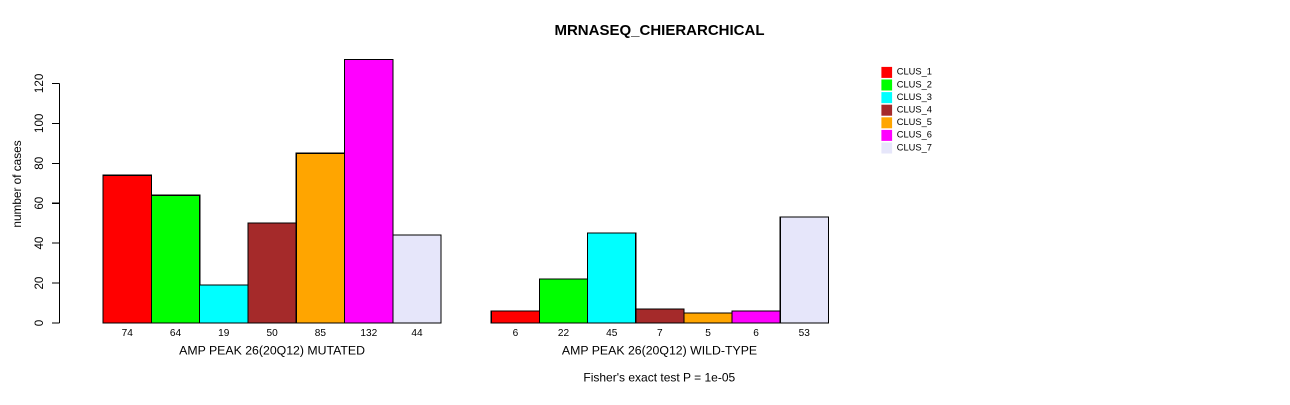  I want to click on svg-text: 50, so click(272, 333).